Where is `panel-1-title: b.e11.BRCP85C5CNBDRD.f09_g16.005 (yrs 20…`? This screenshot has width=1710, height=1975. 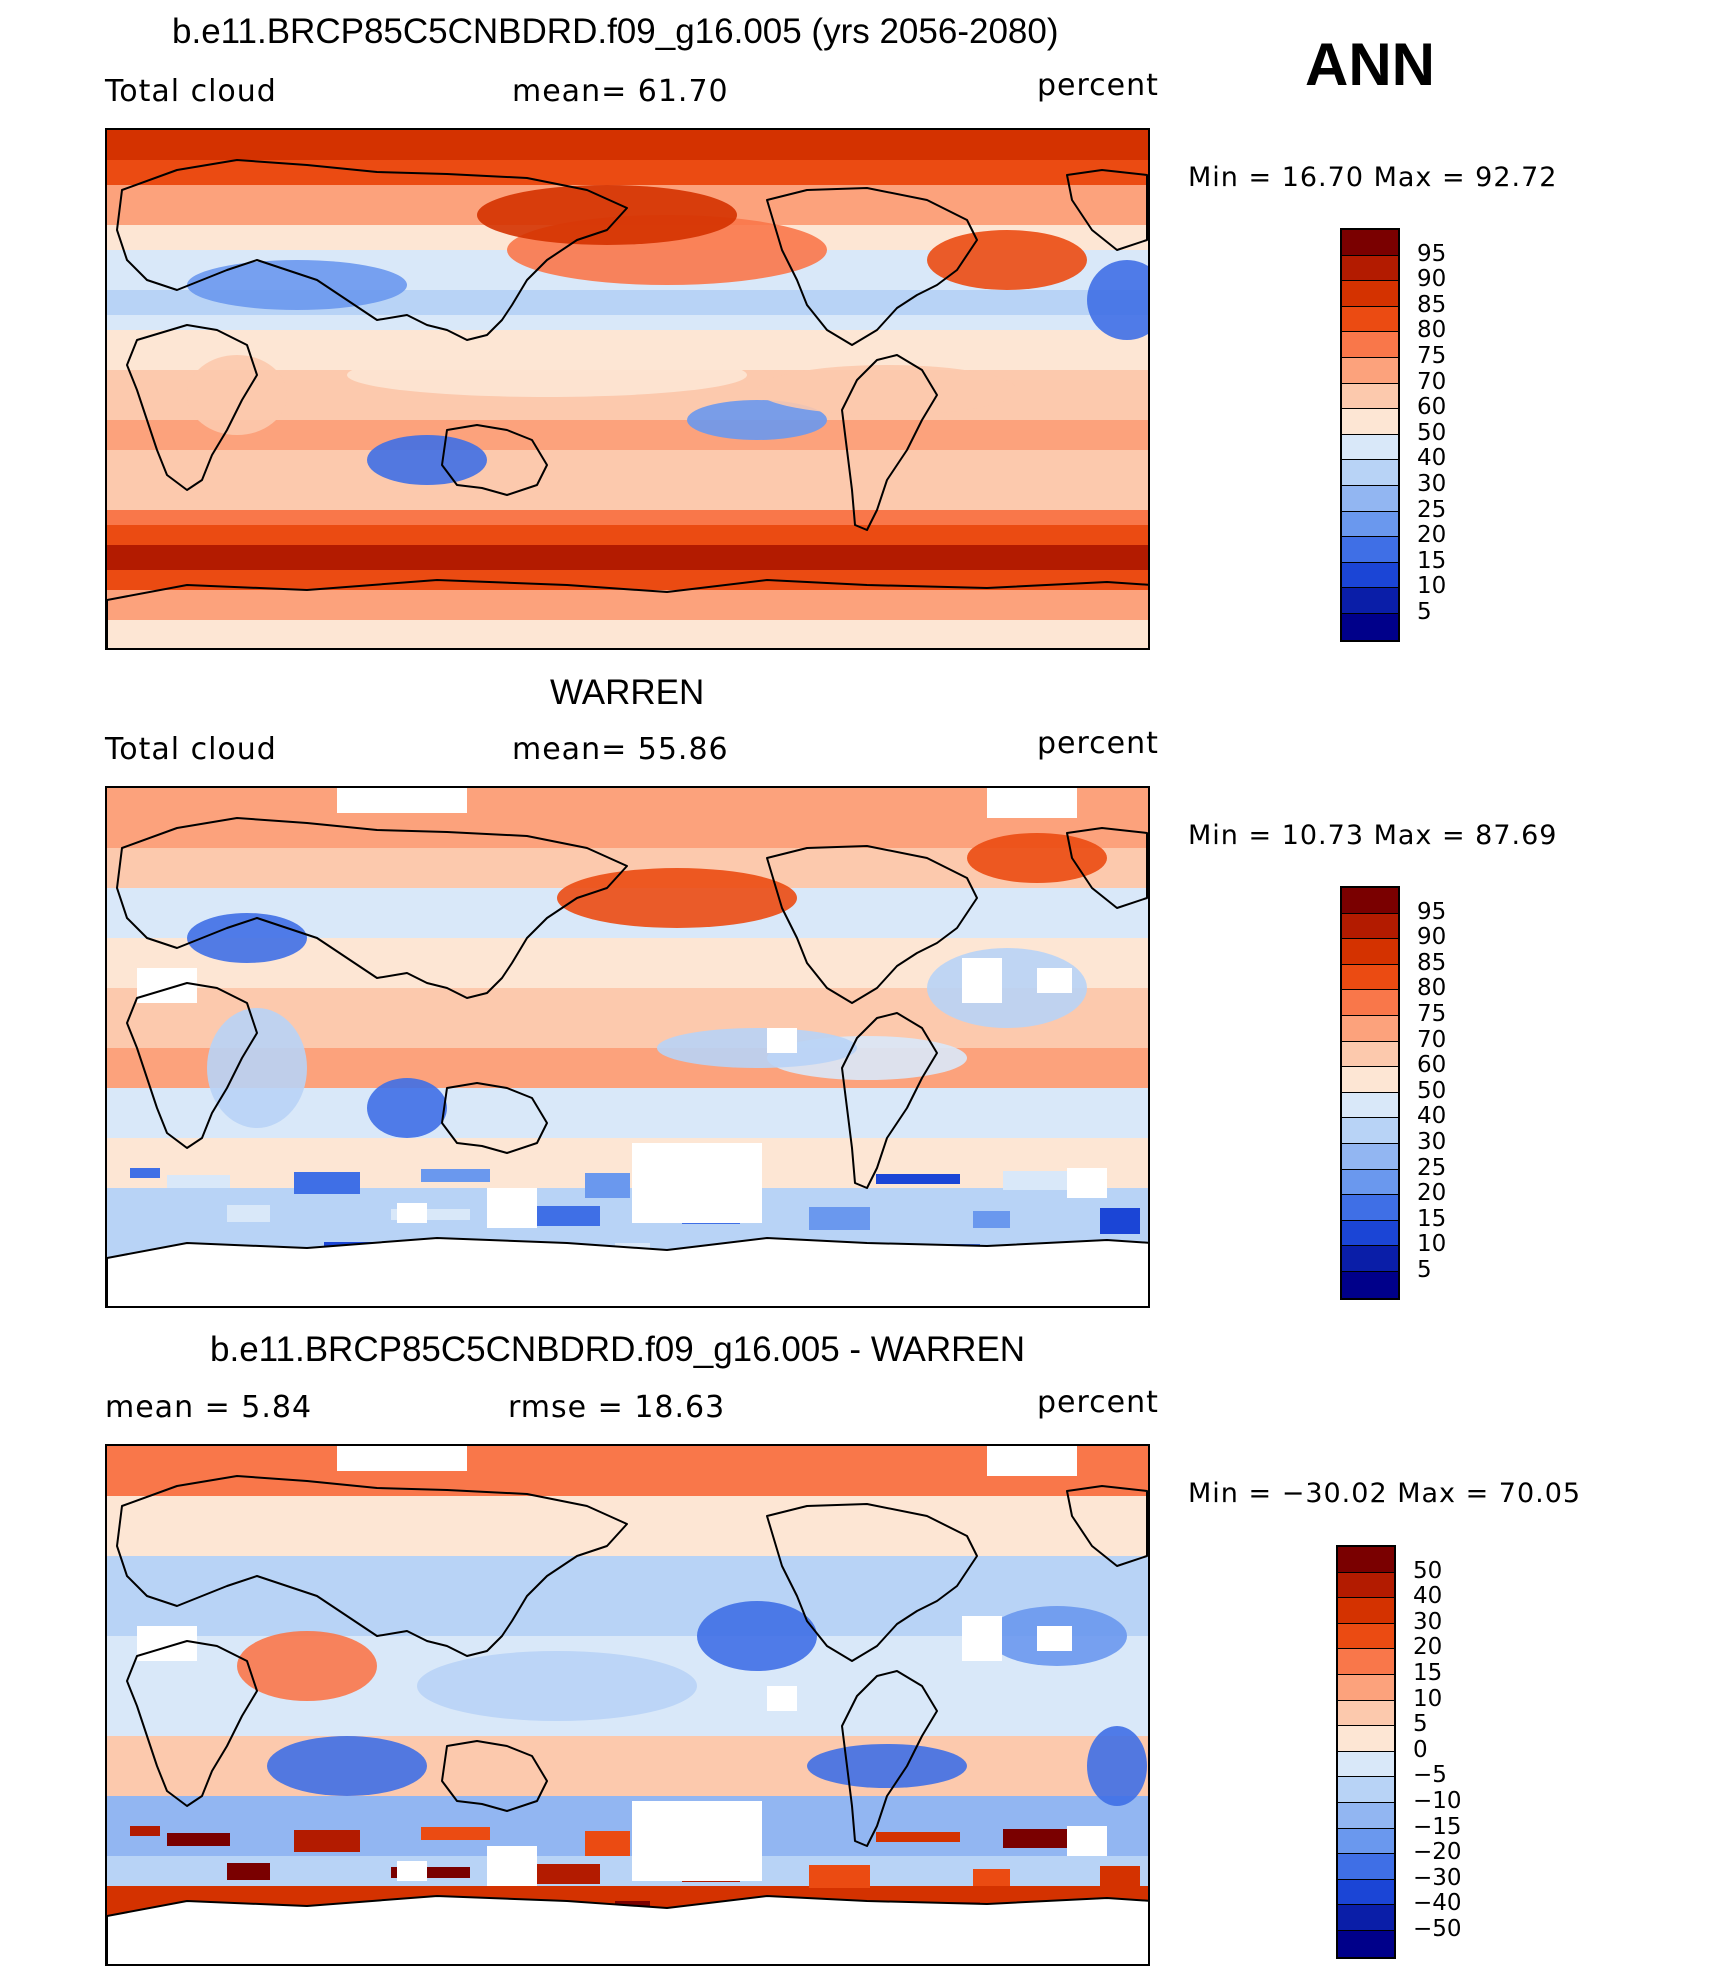 panel-1-title: b.e11.BRCP85C5CNBDRD.f09_g16.005 (yrs 20… is located at coordinates (615, 31).